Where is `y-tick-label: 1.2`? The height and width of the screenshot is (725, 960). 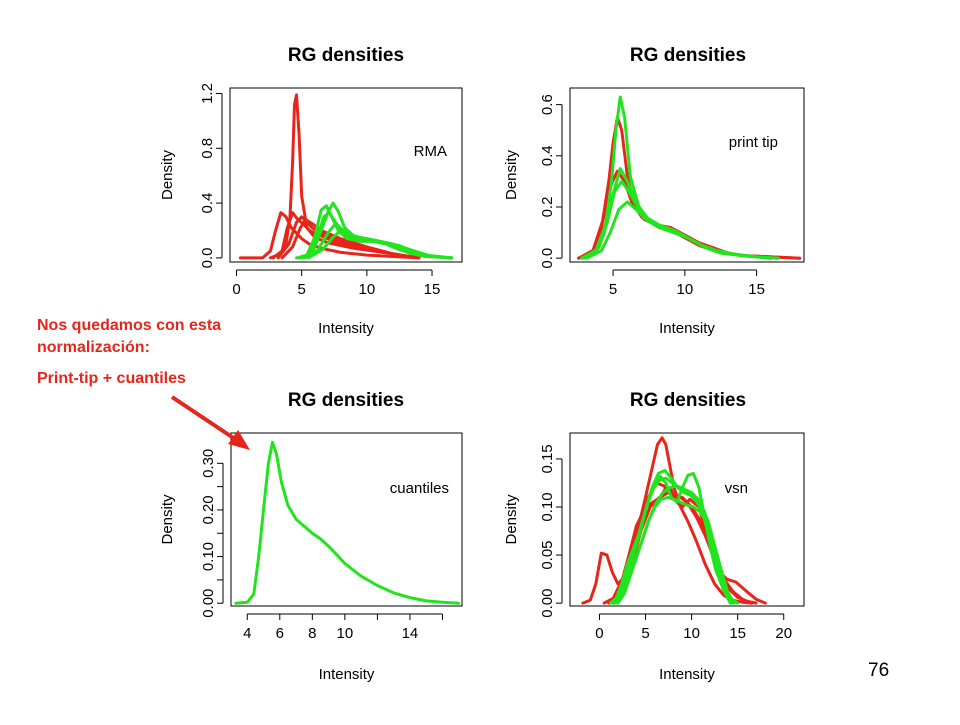
y-tick-label: 1.2 is located at coordinates (207, 93).